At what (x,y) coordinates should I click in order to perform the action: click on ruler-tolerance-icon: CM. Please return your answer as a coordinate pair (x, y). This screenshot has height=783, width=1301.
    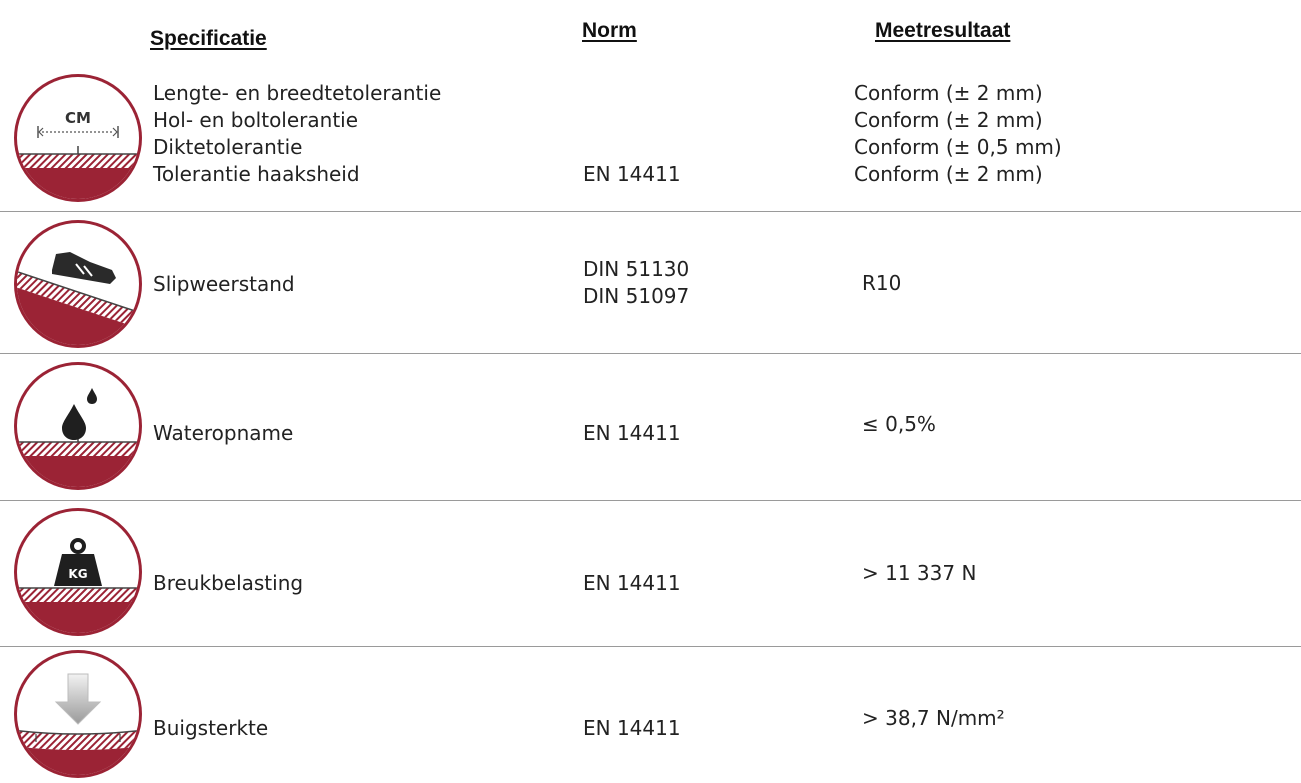
    Looking at the image, I should click on (78, 138).